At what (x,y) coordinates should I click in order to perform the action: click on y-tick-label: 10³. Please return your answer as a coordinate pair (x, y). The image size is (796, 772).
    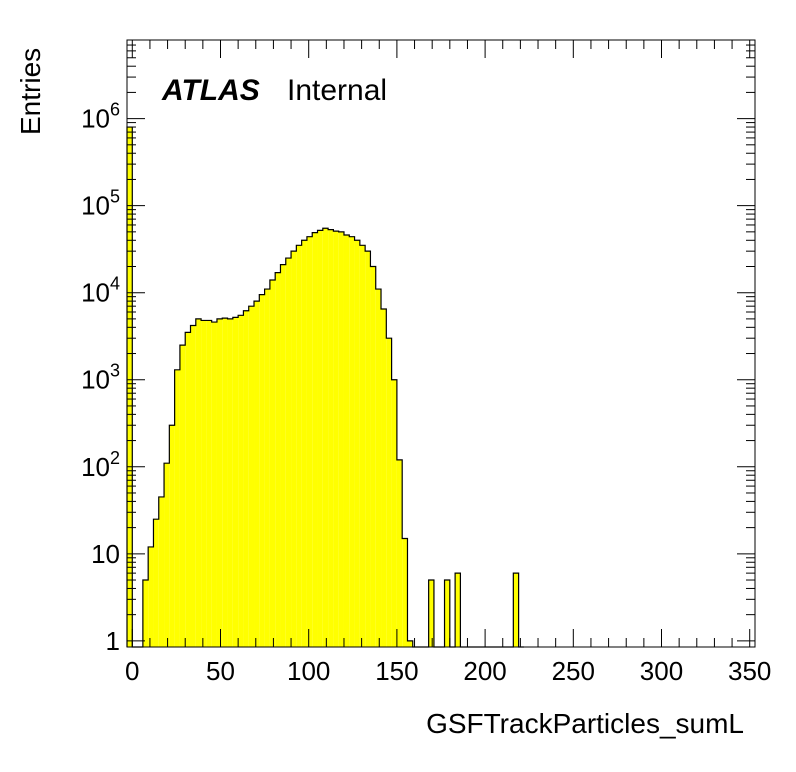
    Looking at the image, I should click on (100, 378).